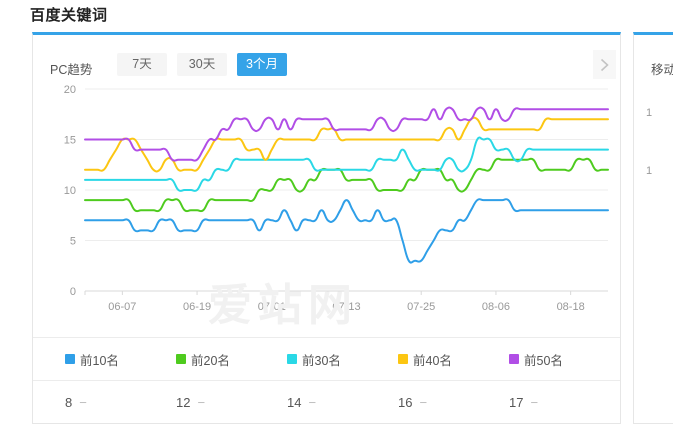 The height and width of the screenshot is (424, 673). Describe the element at coordinates (73, 292) in the screenshot. I see `y-axis-tick-label: 0` at that location.